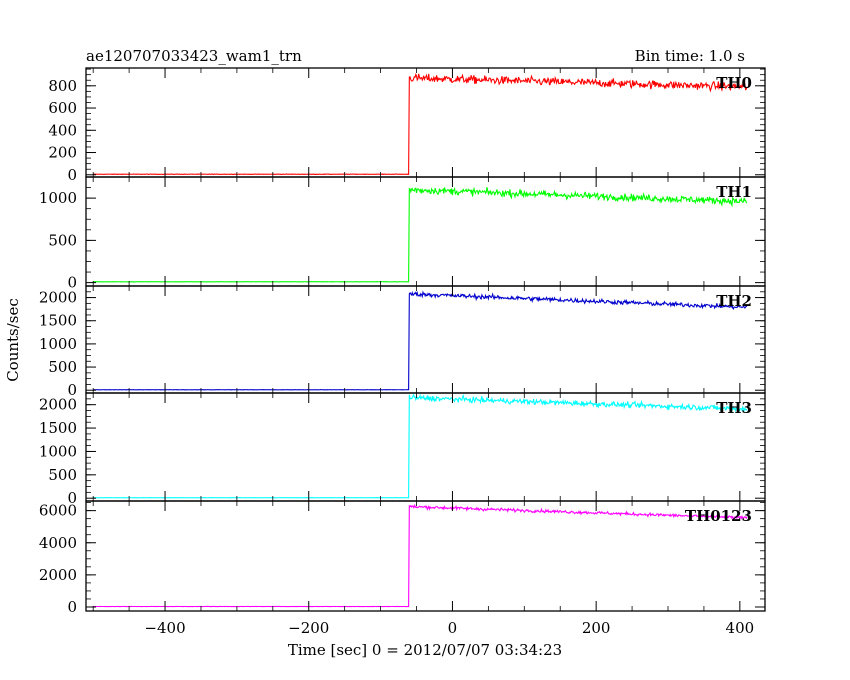  What do you see at coordinates (420, 124) in the screenshot?
I see `series-th0-line` at bounding box center [420, 124].